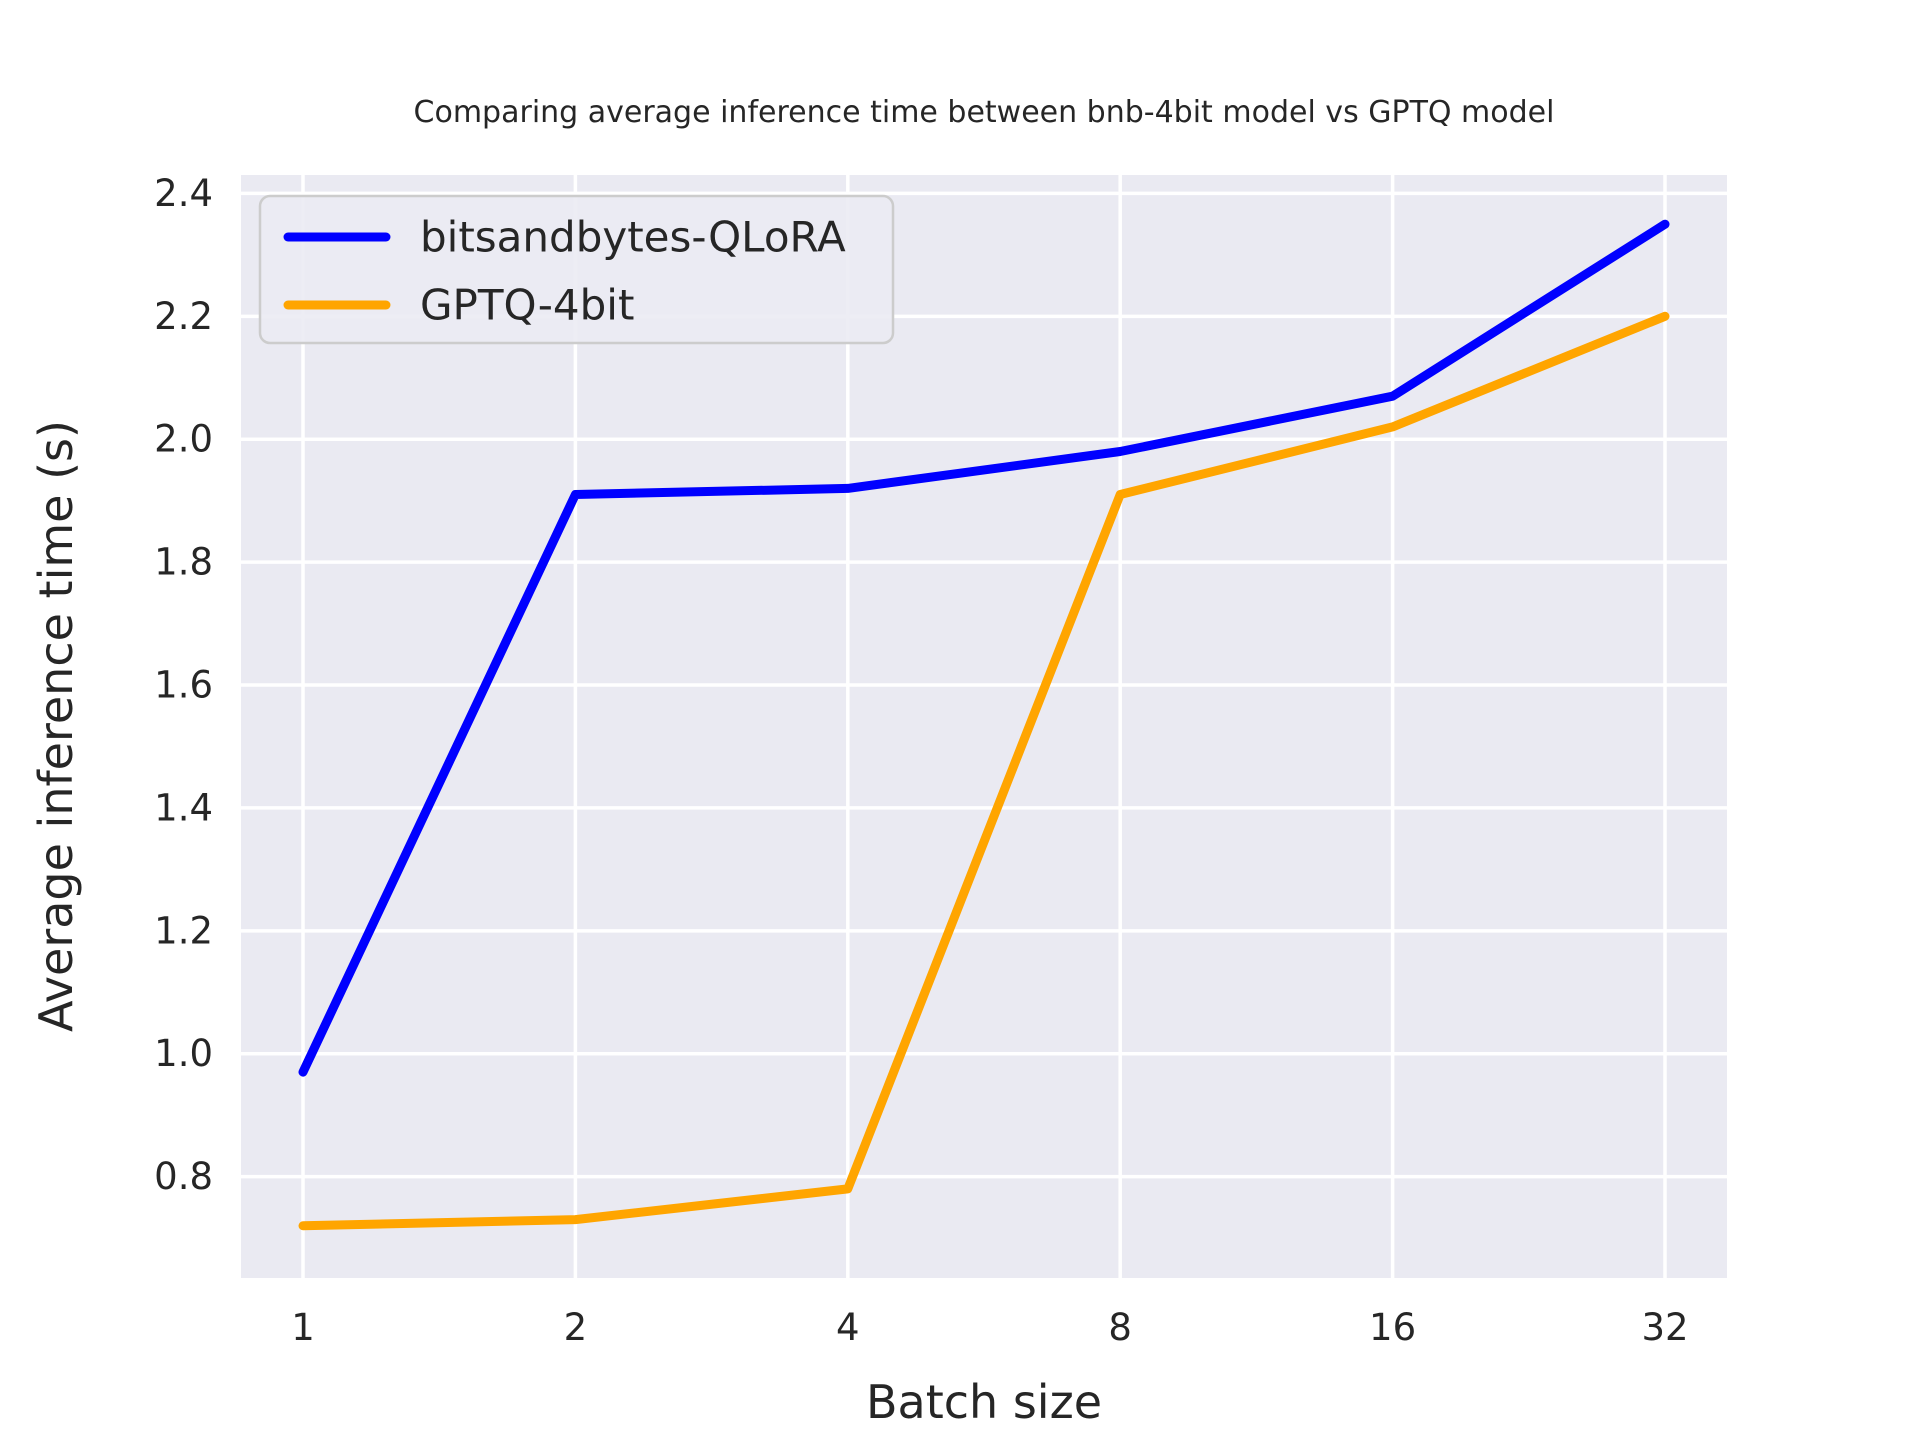  I want to click on y-tick-label: 1.8, so click(183, 562).